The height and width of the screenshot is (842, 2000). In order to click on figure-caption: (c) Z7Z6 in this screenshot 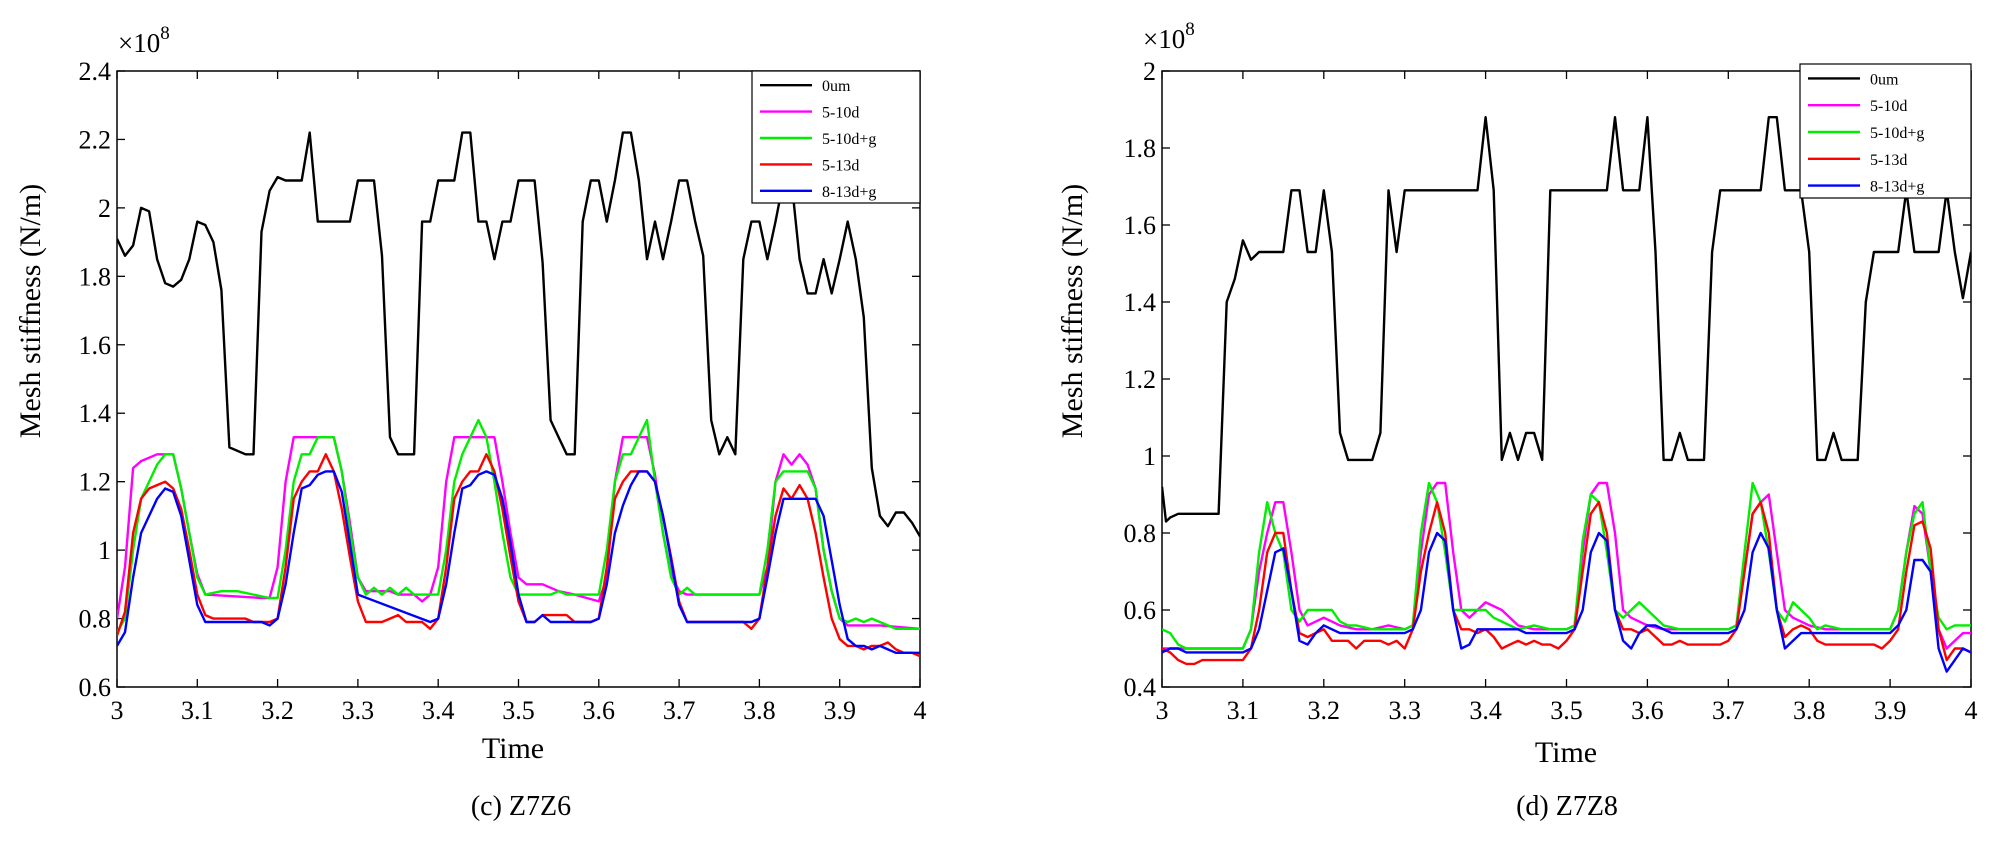, I will do `click(521, 806)`.